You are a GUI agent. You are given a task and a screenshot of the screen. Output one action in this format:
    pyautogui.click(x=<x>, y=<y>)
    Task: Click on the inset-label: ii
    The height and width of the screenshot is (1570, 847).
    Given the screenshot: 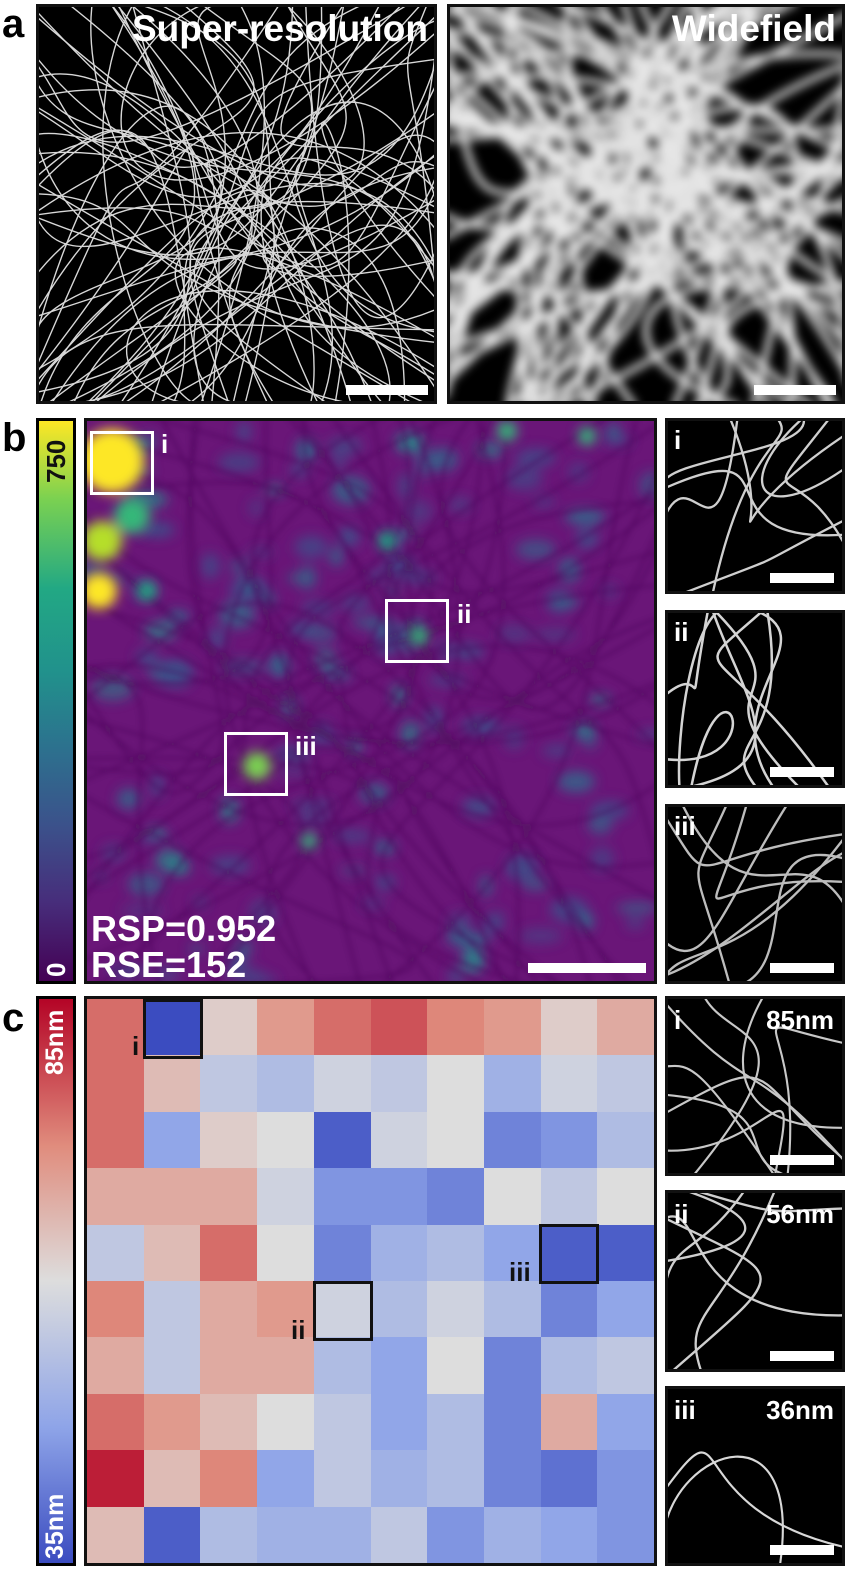 What is the action you would take?
    pyautogui.click(x=681, y=632)
    